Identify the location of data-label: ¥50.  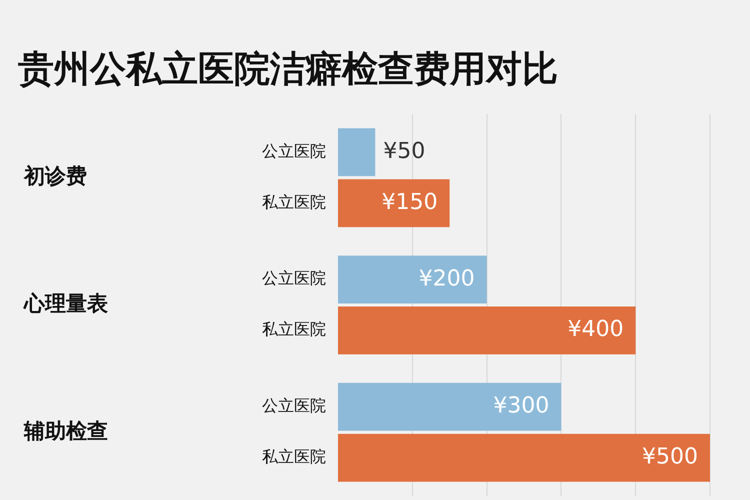
(404, 151).